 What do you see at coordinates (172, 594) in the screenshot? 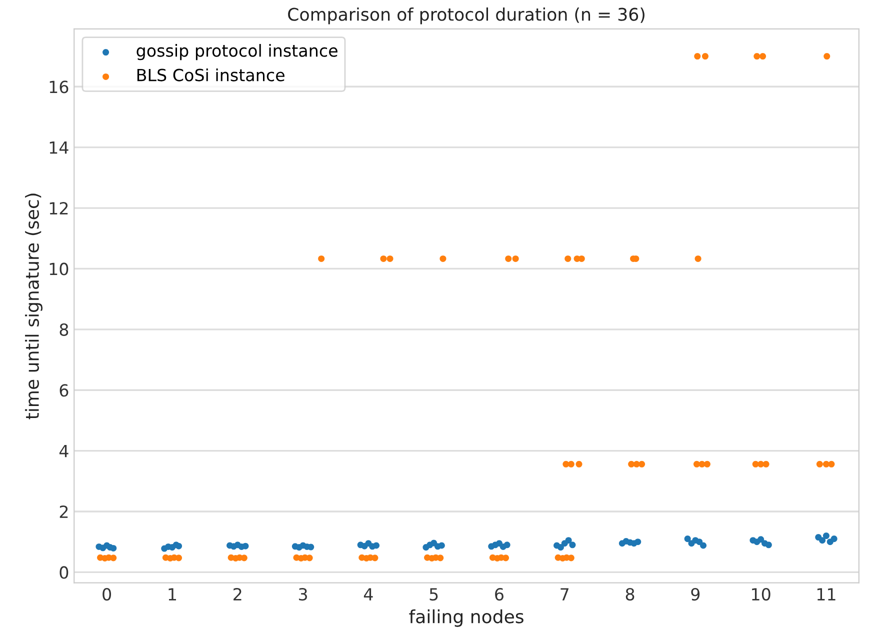
I see `x-tick-label: 1` at bounding box center [172, 594].